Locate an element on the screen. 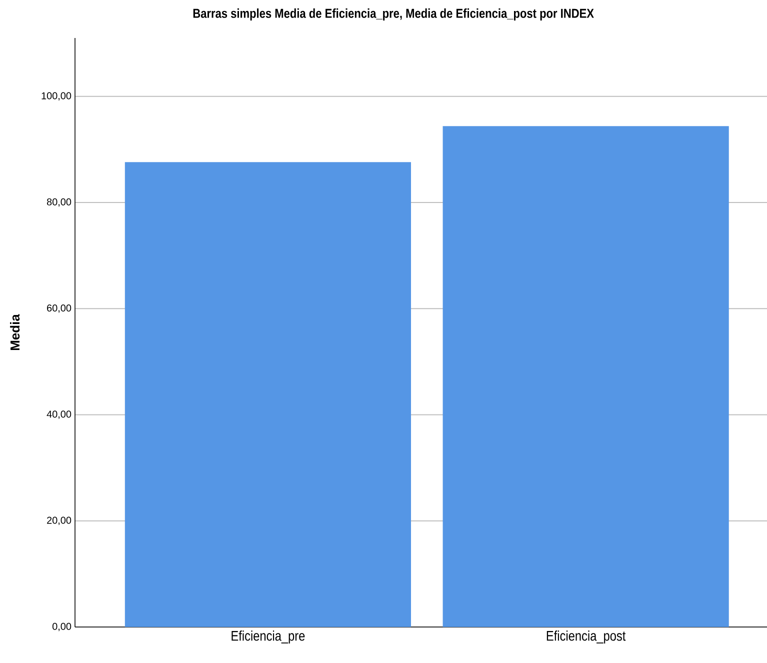 The image size is (767, 663). x-tick-label: Eficiencia_pre is located at coordinates (268, 637).